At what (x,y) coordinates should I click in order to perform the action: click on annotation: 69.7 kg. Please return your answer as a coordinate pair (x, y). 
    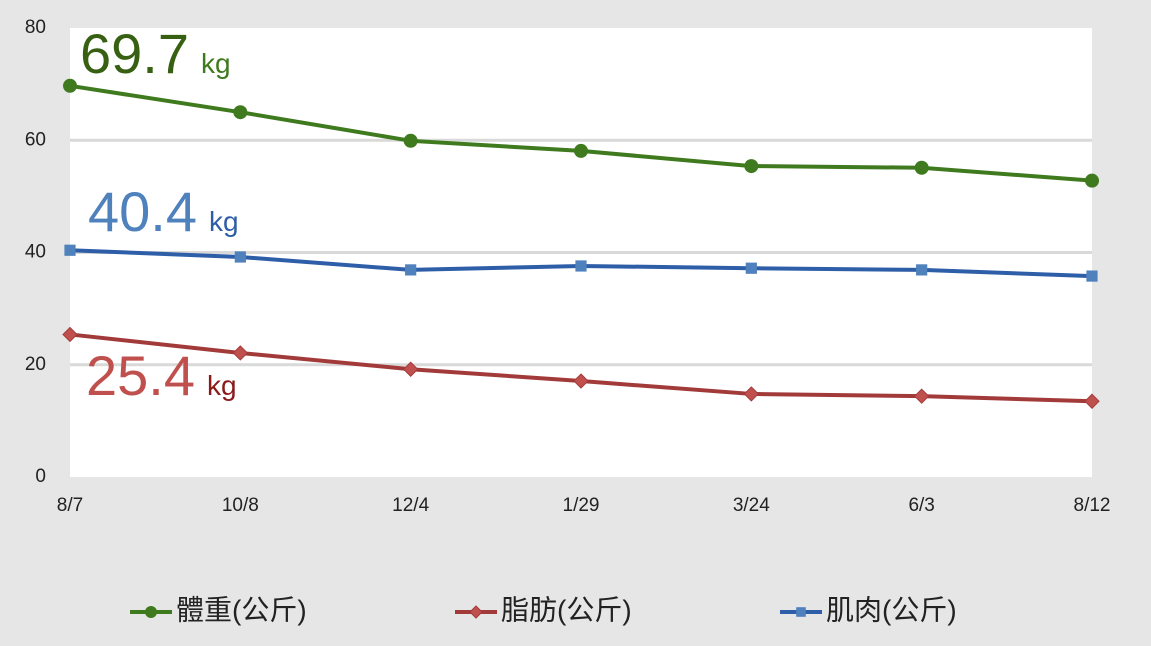
    Looking at the image, I should click on (155, 53).